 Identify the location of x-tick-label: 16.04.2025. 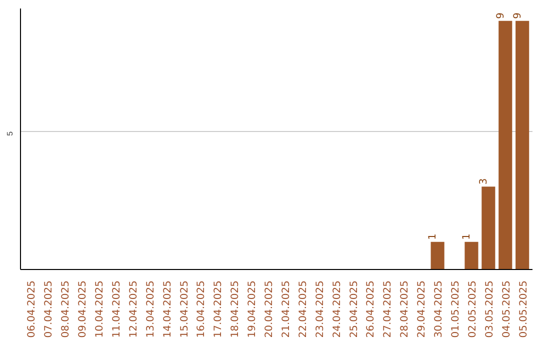
(202, 309).